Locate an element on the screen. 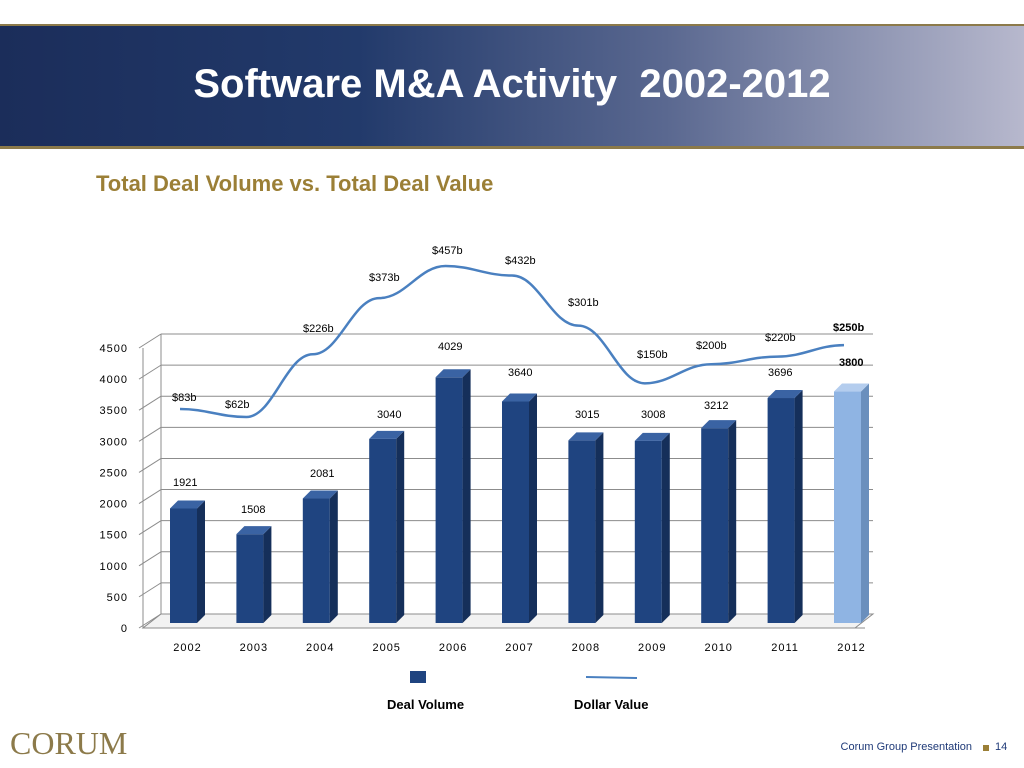 This screenshot has height=768, width=1024. y-tick-label: 3500 is located at coordinates (114, 411).